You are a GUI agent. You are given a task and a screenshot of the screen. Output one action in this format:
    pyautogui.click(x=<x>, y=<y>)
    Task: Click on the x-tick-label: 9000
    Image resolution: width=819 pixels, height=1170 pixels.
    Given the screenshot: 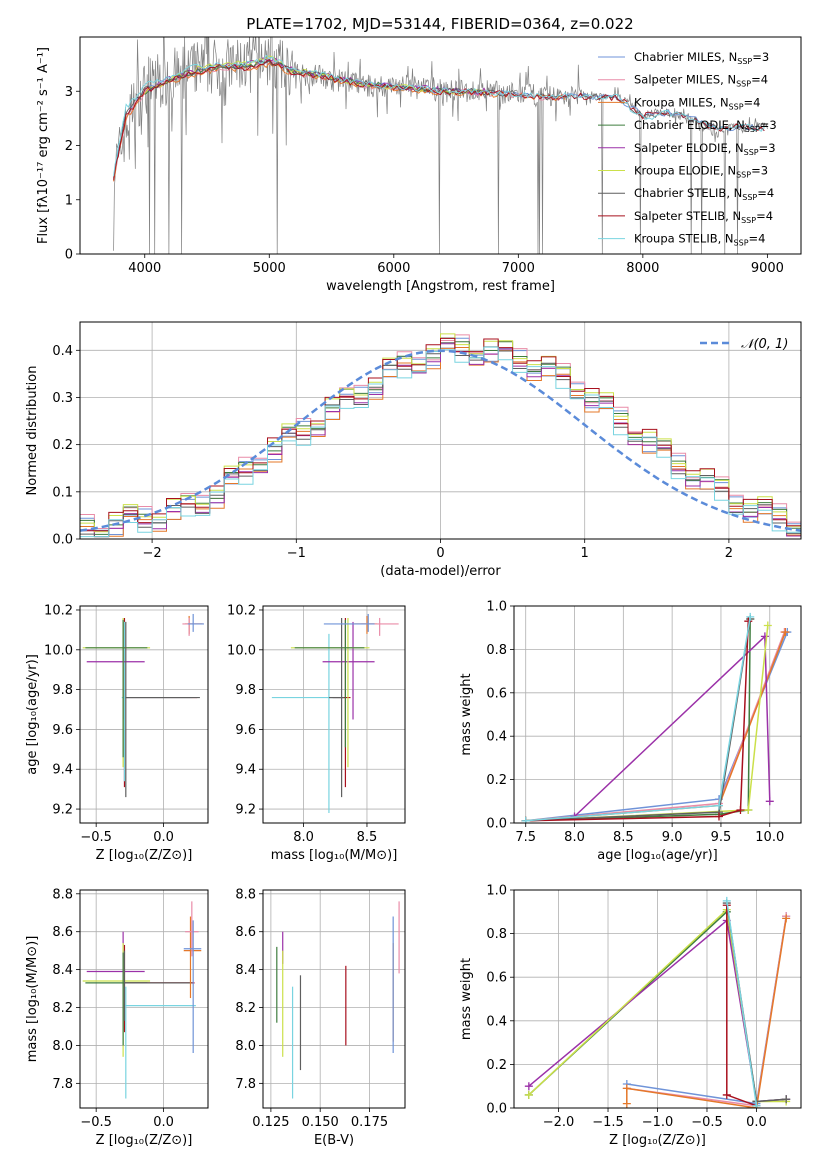 What is the action you would take?
    pyautogui.click(x=767, y=268)
    